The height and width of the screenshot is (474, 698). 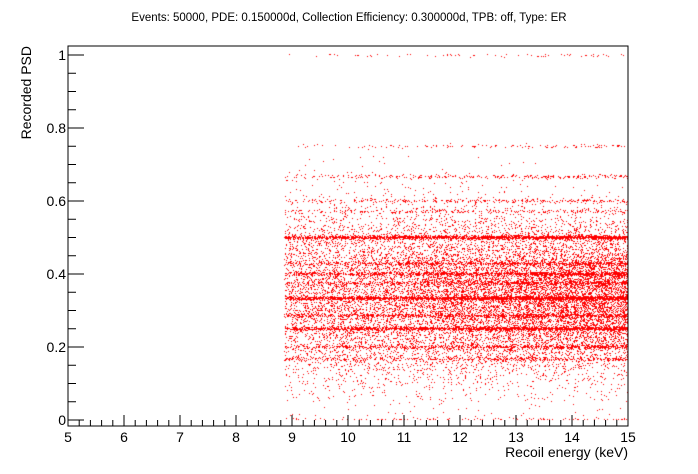 What do you see at coordinates (57, 347) in the screenshot?
I see `y-tick-label: 0.2` at bounding box center [57, 347].